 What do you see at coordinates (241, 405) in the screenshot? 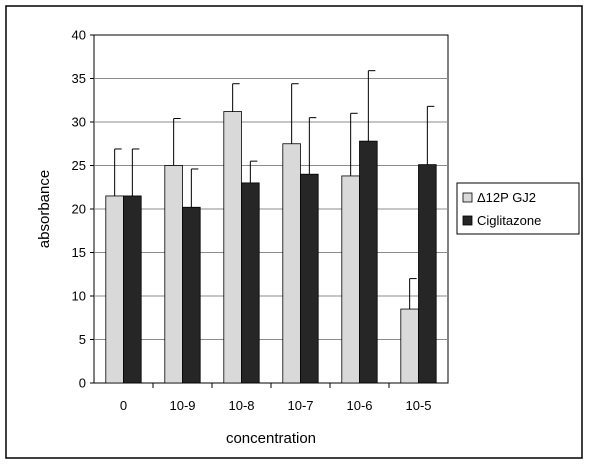
I see `x-tick-label: 10-8` at bounding box center [241, 405].